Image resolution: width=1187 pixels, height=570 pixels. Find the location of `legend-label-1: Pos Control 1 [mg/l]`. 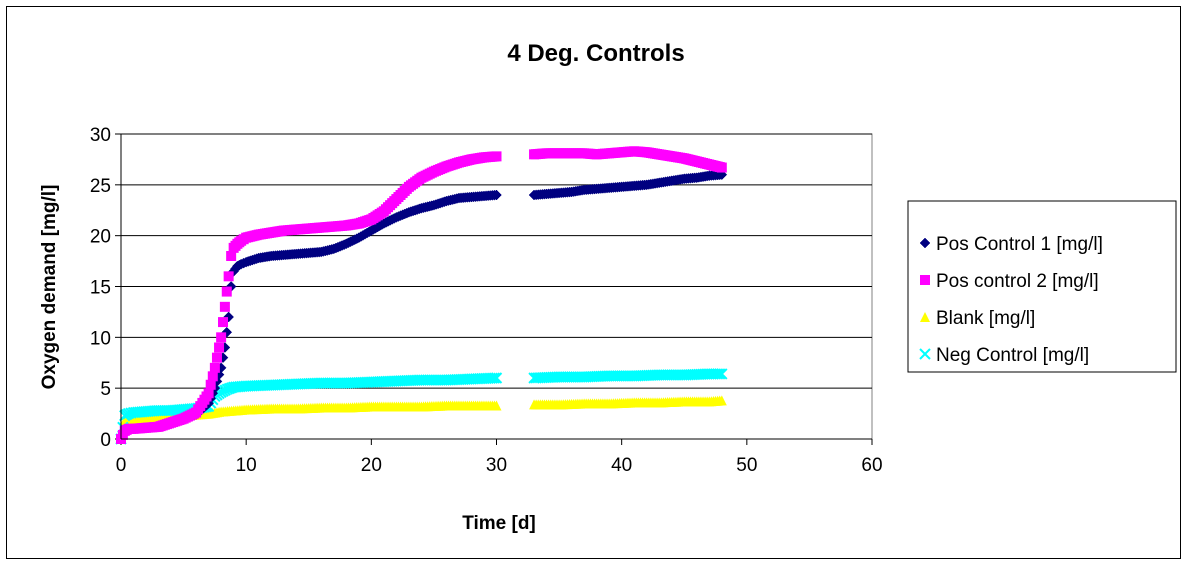

legend-label-1: Pos Control 1 [mg/l] is located at coordinates (1019, 244).